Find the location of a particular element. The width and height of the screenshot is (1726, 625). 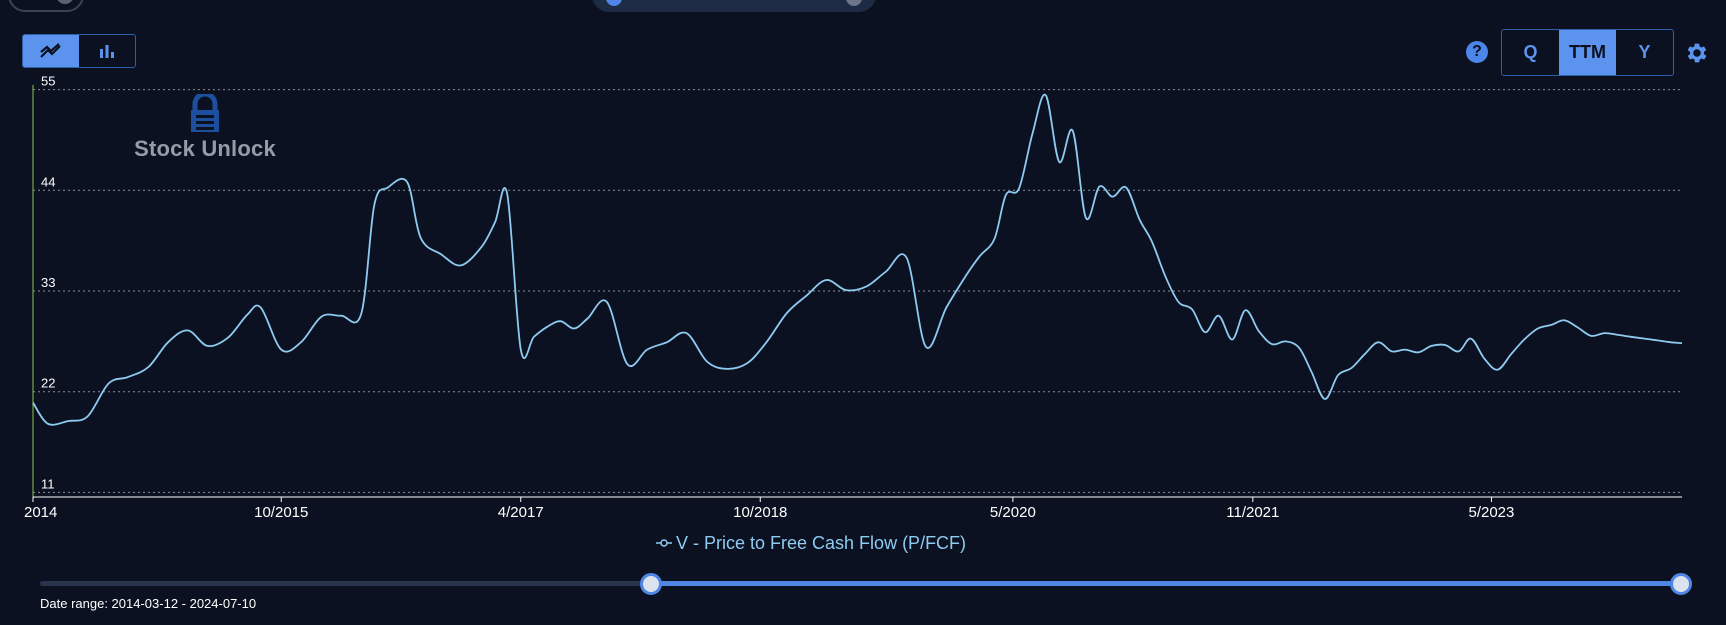

x-tick-label: 5/2020 is located at coordinates (1013, 512).